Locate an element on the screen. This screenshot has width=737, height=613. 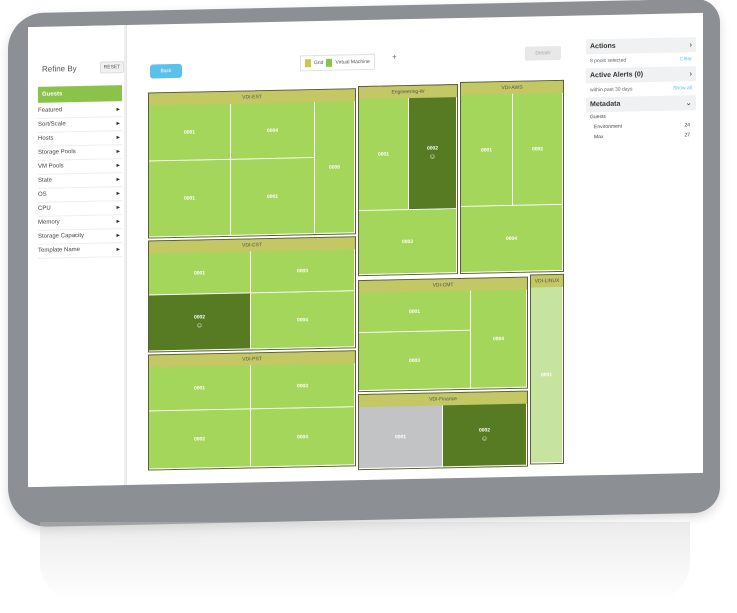
filter-item-template-name: Template Name ▸ is located at coordinates (80, 251).